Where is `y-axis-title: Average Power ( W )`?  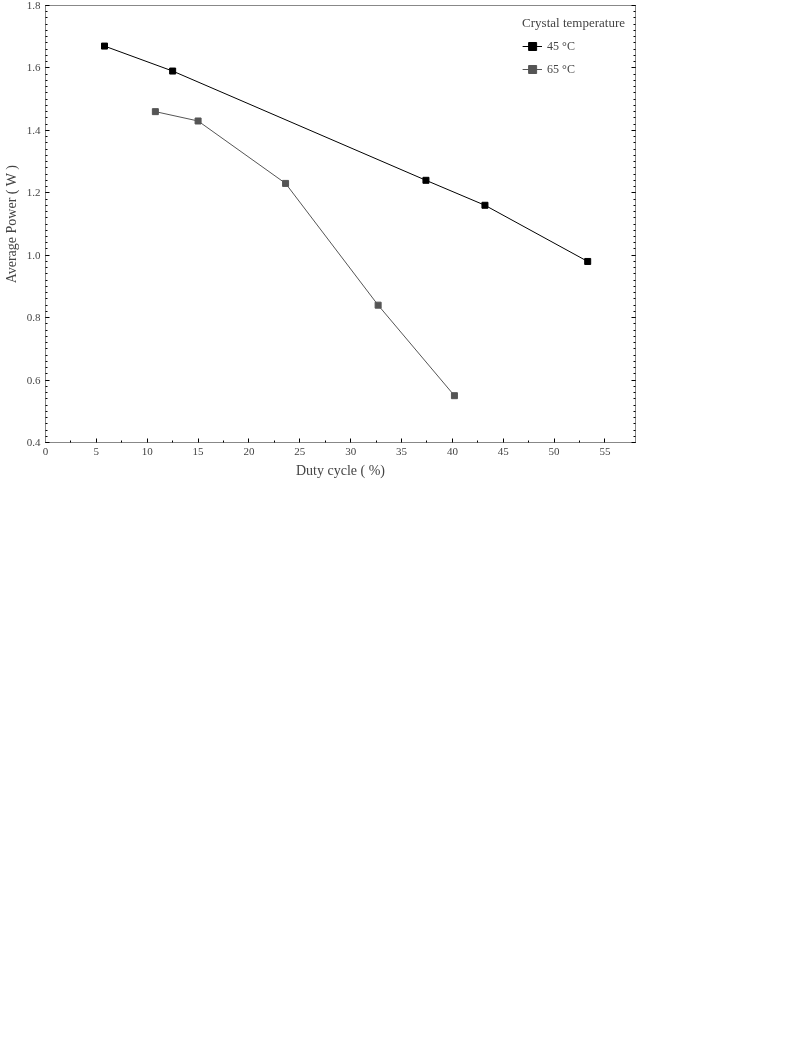
y-axis-title: Average Power ( W ) is located at coordinates (11, 224).